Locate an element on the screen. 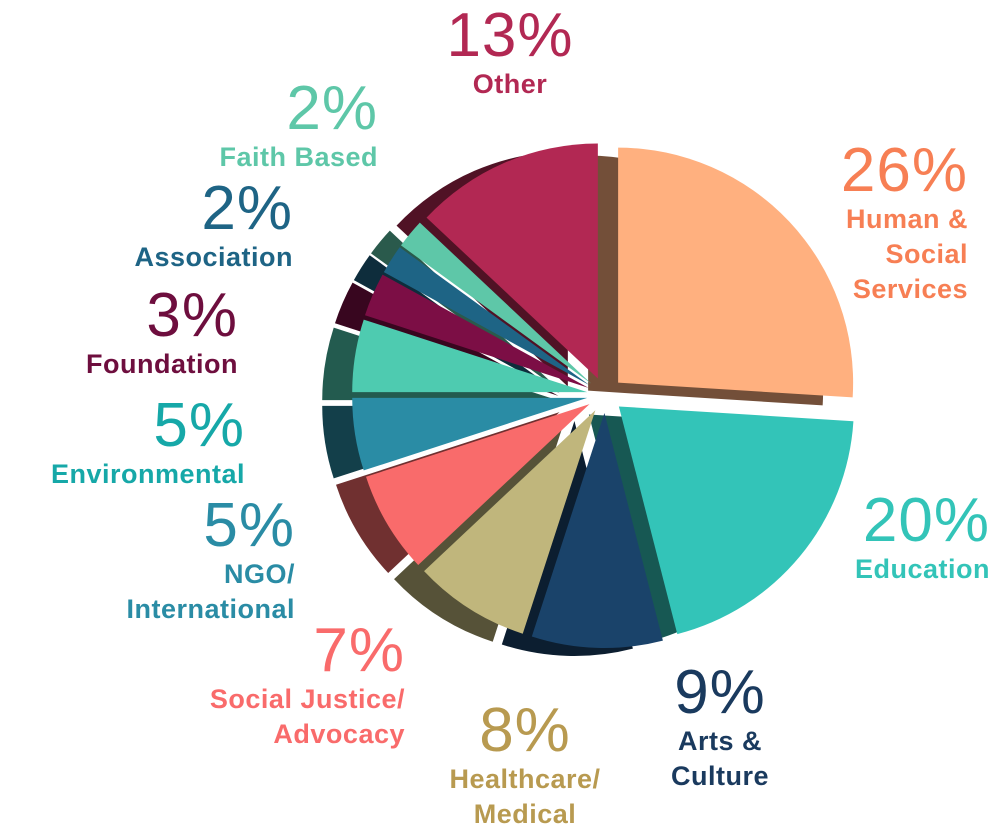 The image size is (998, 831). slice-label: 3% Foundation is located at coordinates (119, 333).